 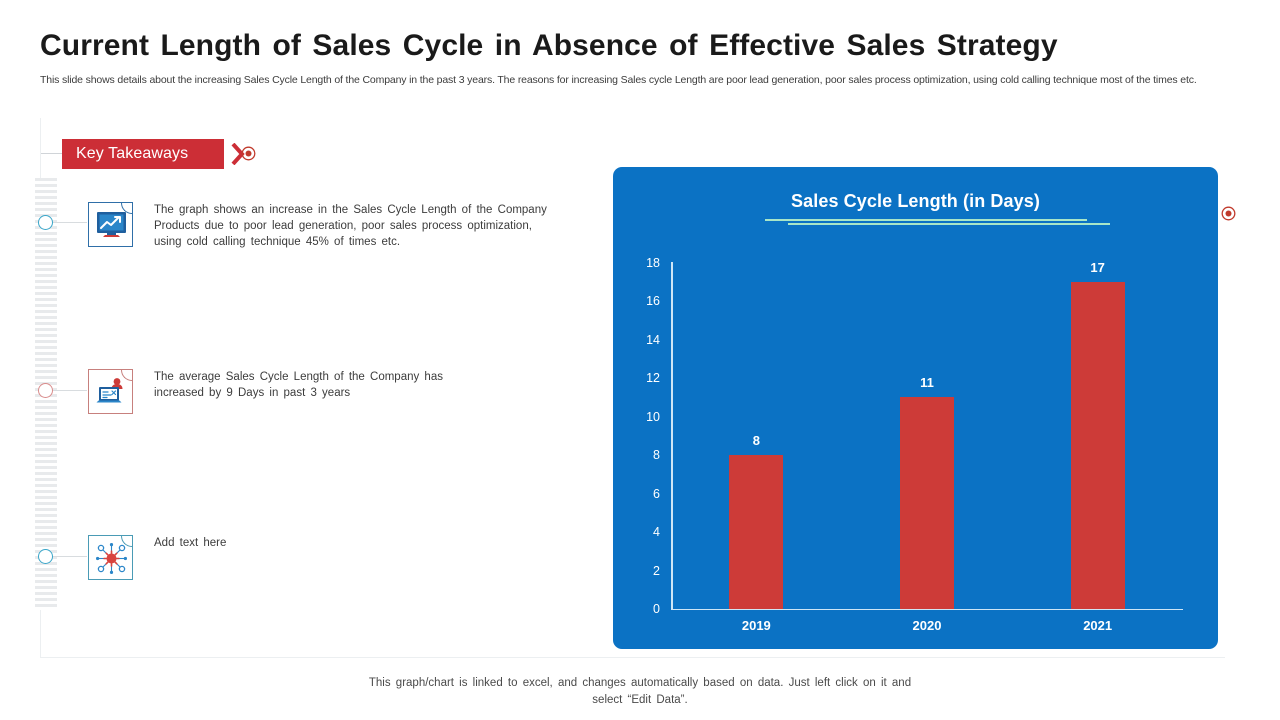 What do you see at coordinates (132, 153) in the screenshot?
I see `key-takeaways-label: Key Takeaways` at bounding box center [132, 153].